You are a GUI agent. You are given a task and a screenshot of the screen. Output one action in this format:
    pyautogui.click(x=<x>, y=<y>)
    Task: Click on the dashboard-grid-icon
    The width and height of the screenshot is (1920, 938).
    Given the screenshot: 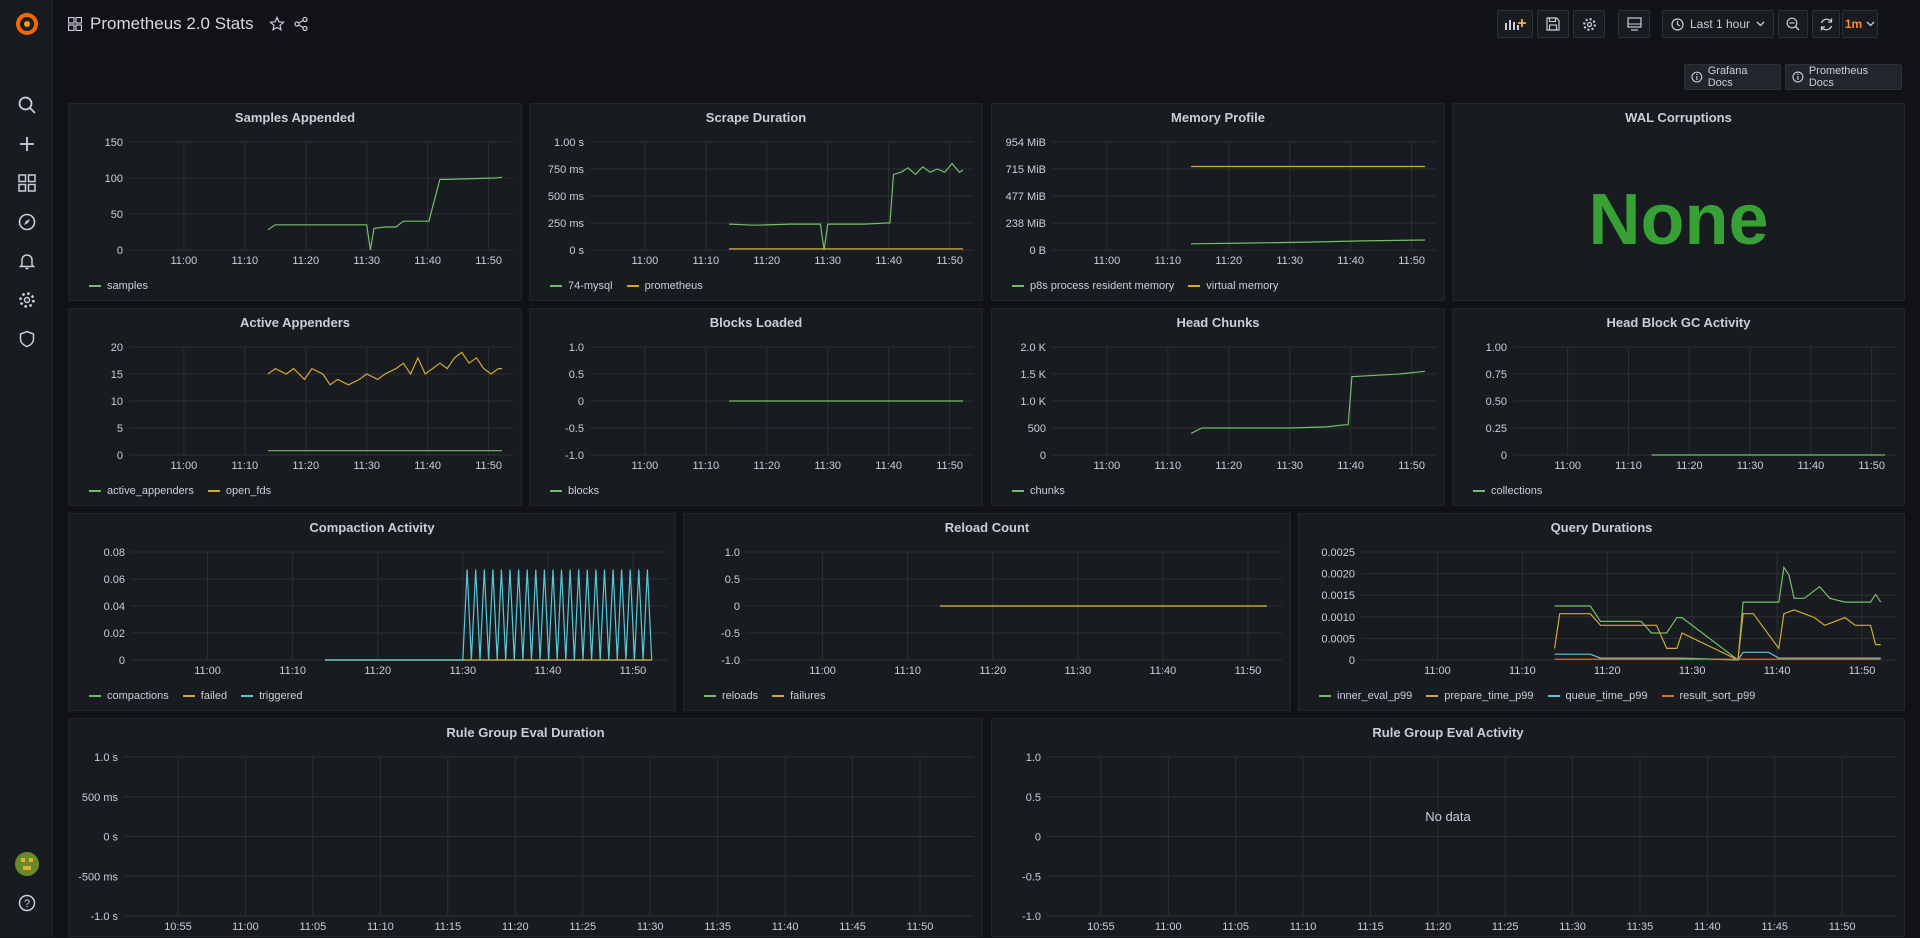 What is the action you would take?
    pyautogui.click(x=75, y=24)
    